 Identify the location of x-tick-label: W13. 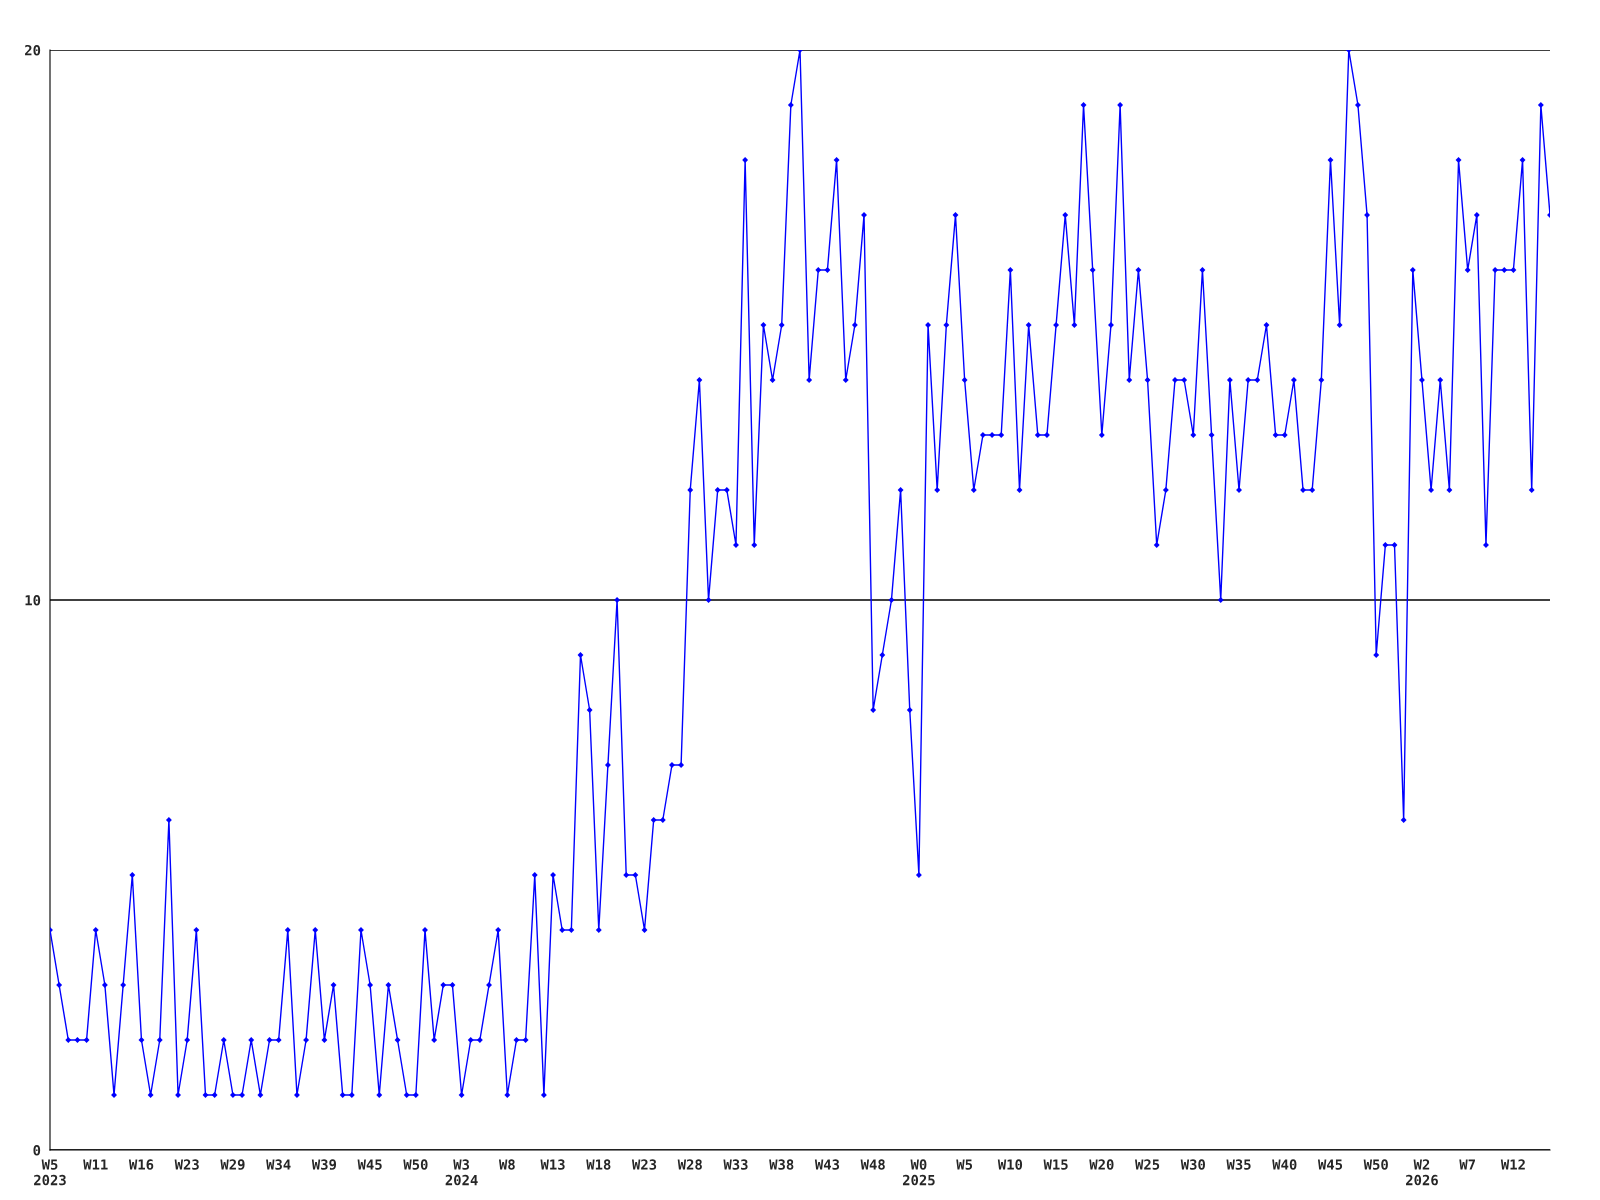
(552, 1164).